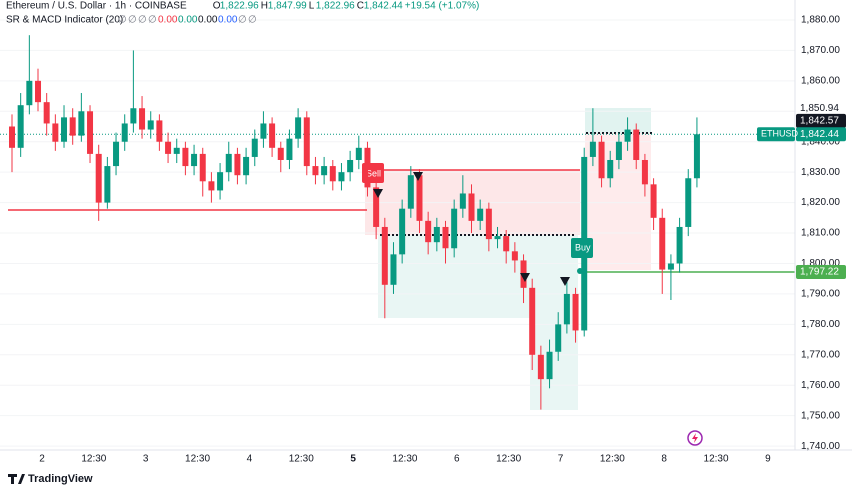 The image size is (852, 485). What do you see at coordinates (335, 6) in the screenshot?
I see `ohlc-value: 1,822.96` at bounding box center [335, 6].